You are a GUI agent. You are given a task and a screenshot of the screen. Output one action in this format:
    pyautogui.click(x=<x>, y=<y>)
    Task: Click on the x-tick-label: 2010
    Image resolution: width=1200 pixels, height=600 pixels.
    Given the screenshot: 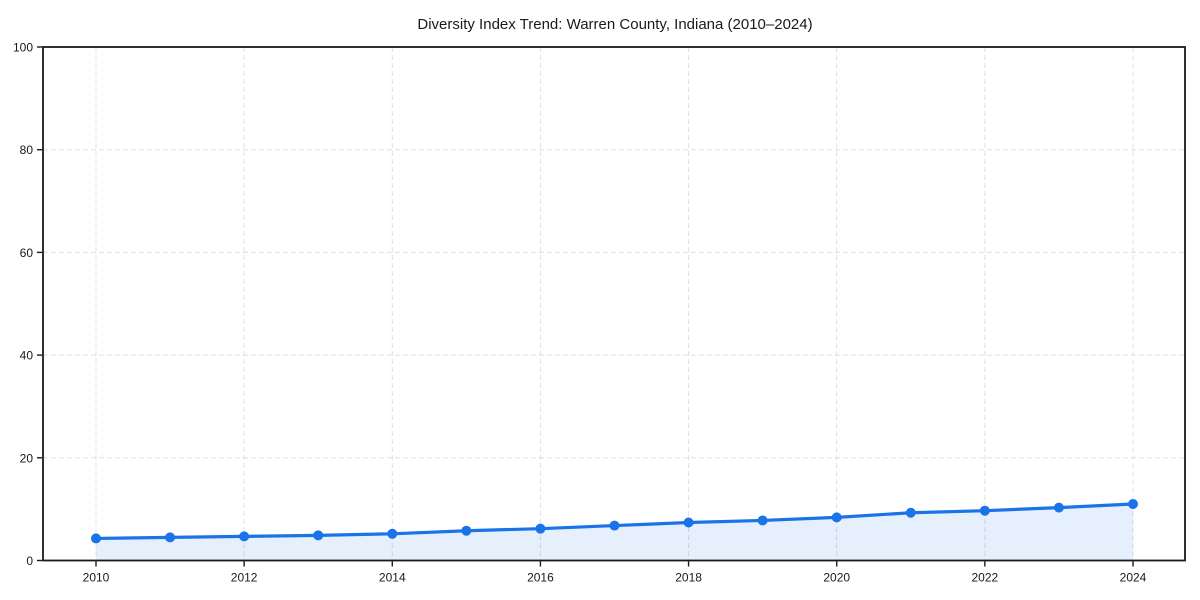 What is the action you would take?
    pyautogui.click(x=96, y=578)
    